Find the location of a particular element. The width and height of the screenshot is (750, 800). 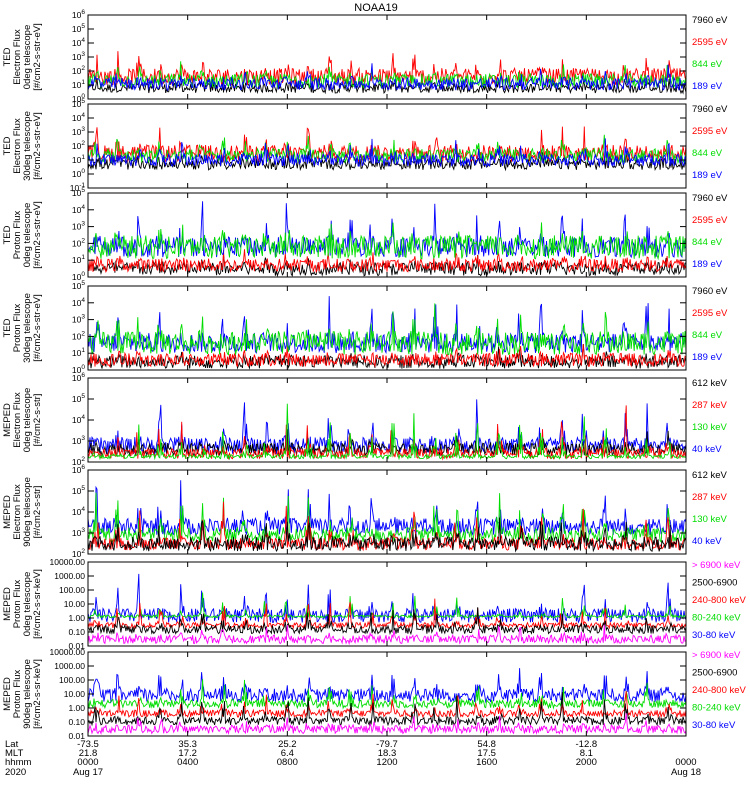

legend-entry: > 6900 keV is located at coordinates (716, 655).